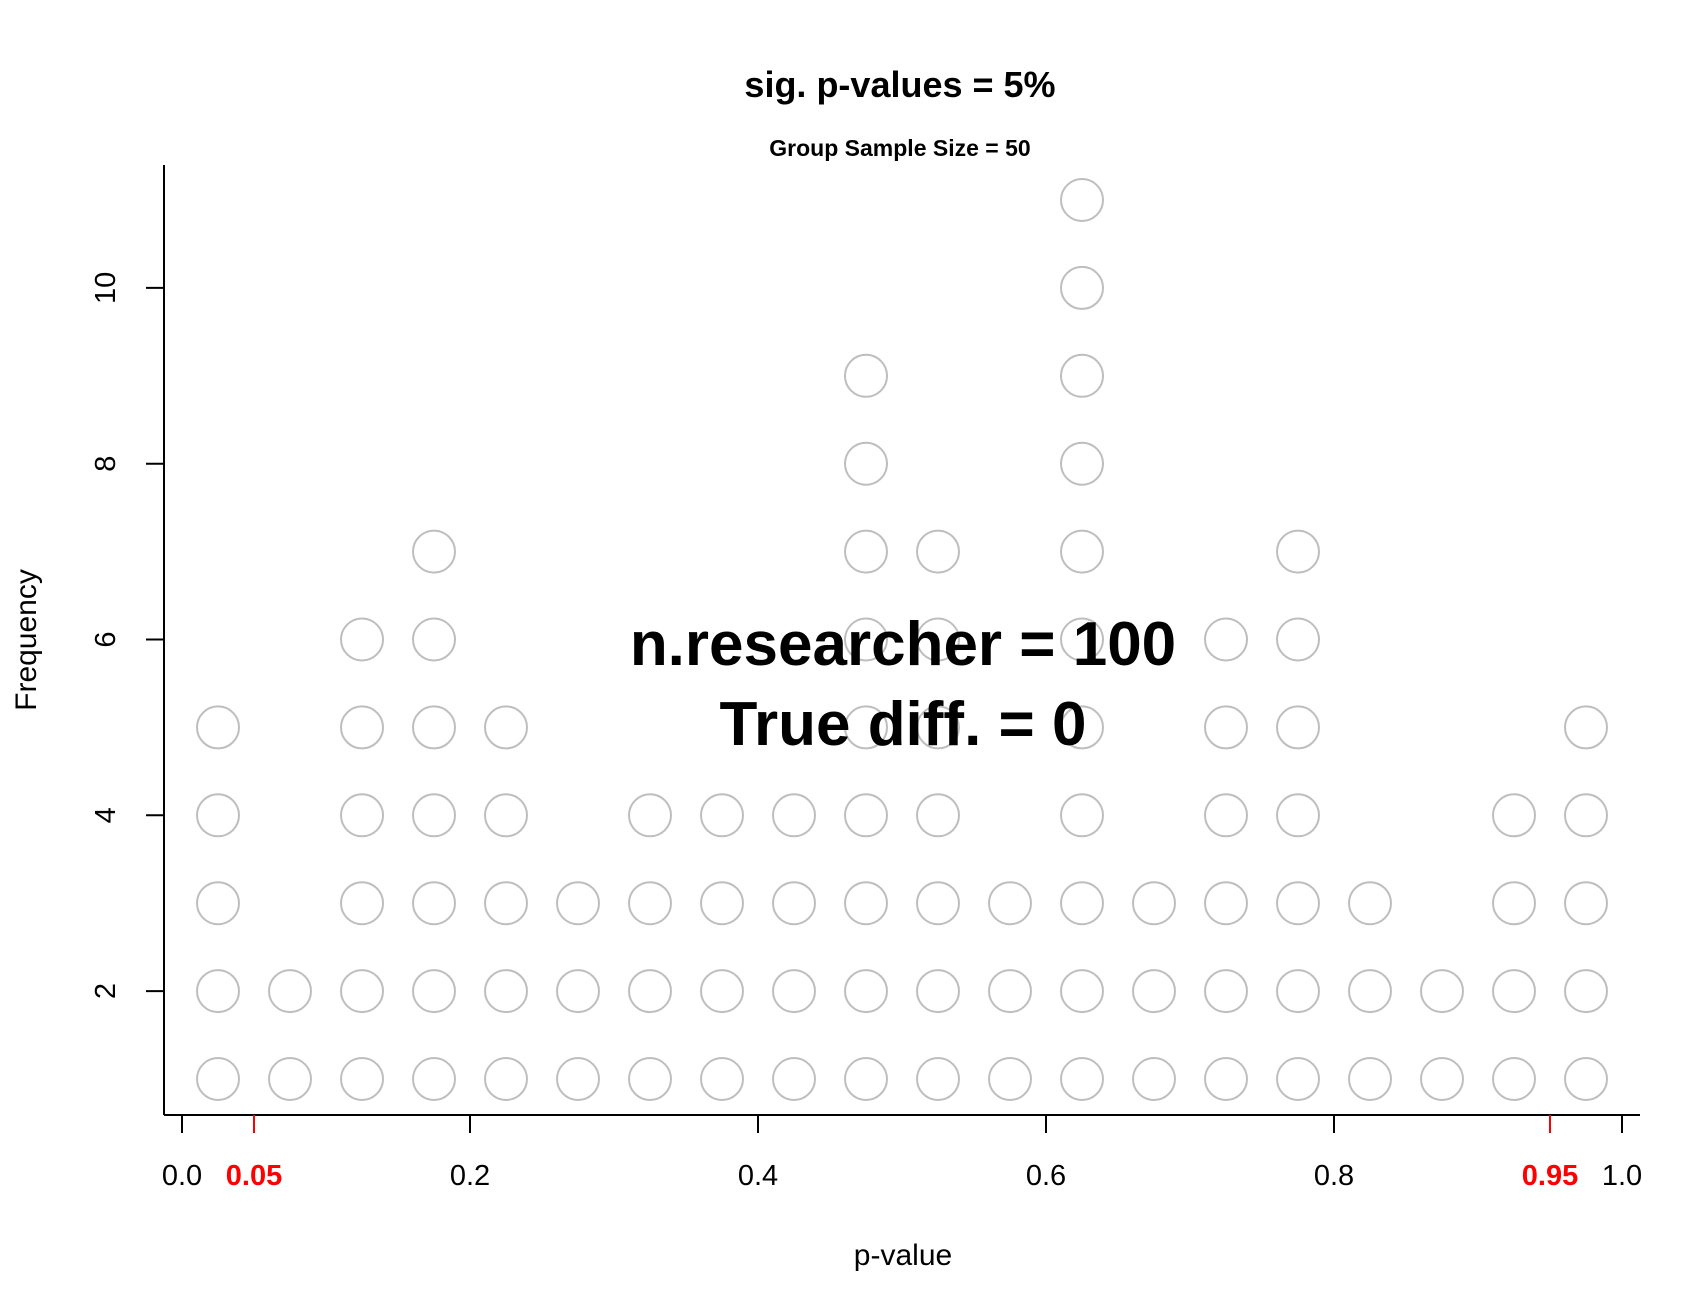  What do you see at coordinates (899, 148) in the screenshot?
I see `chart-subtitle: Group Sample Size = 50` at bounding box center [899, 148].